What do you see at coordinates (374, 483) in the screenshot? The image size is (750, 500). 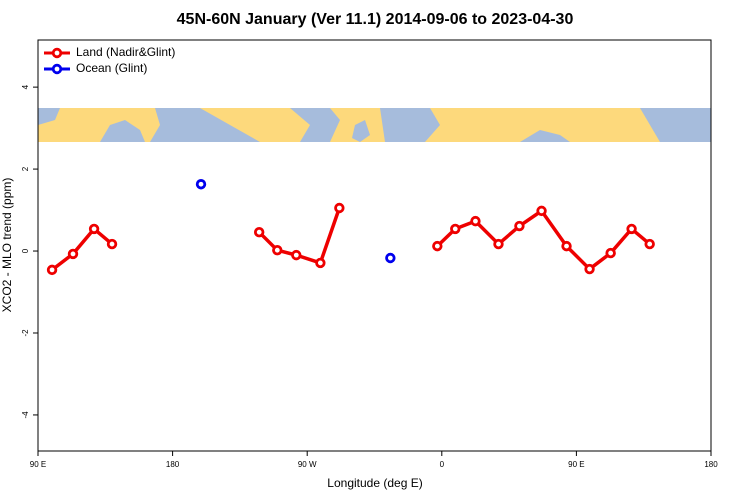 I see `x-axis-label: Longitude (deg E)` at bounding box center [374, 483].